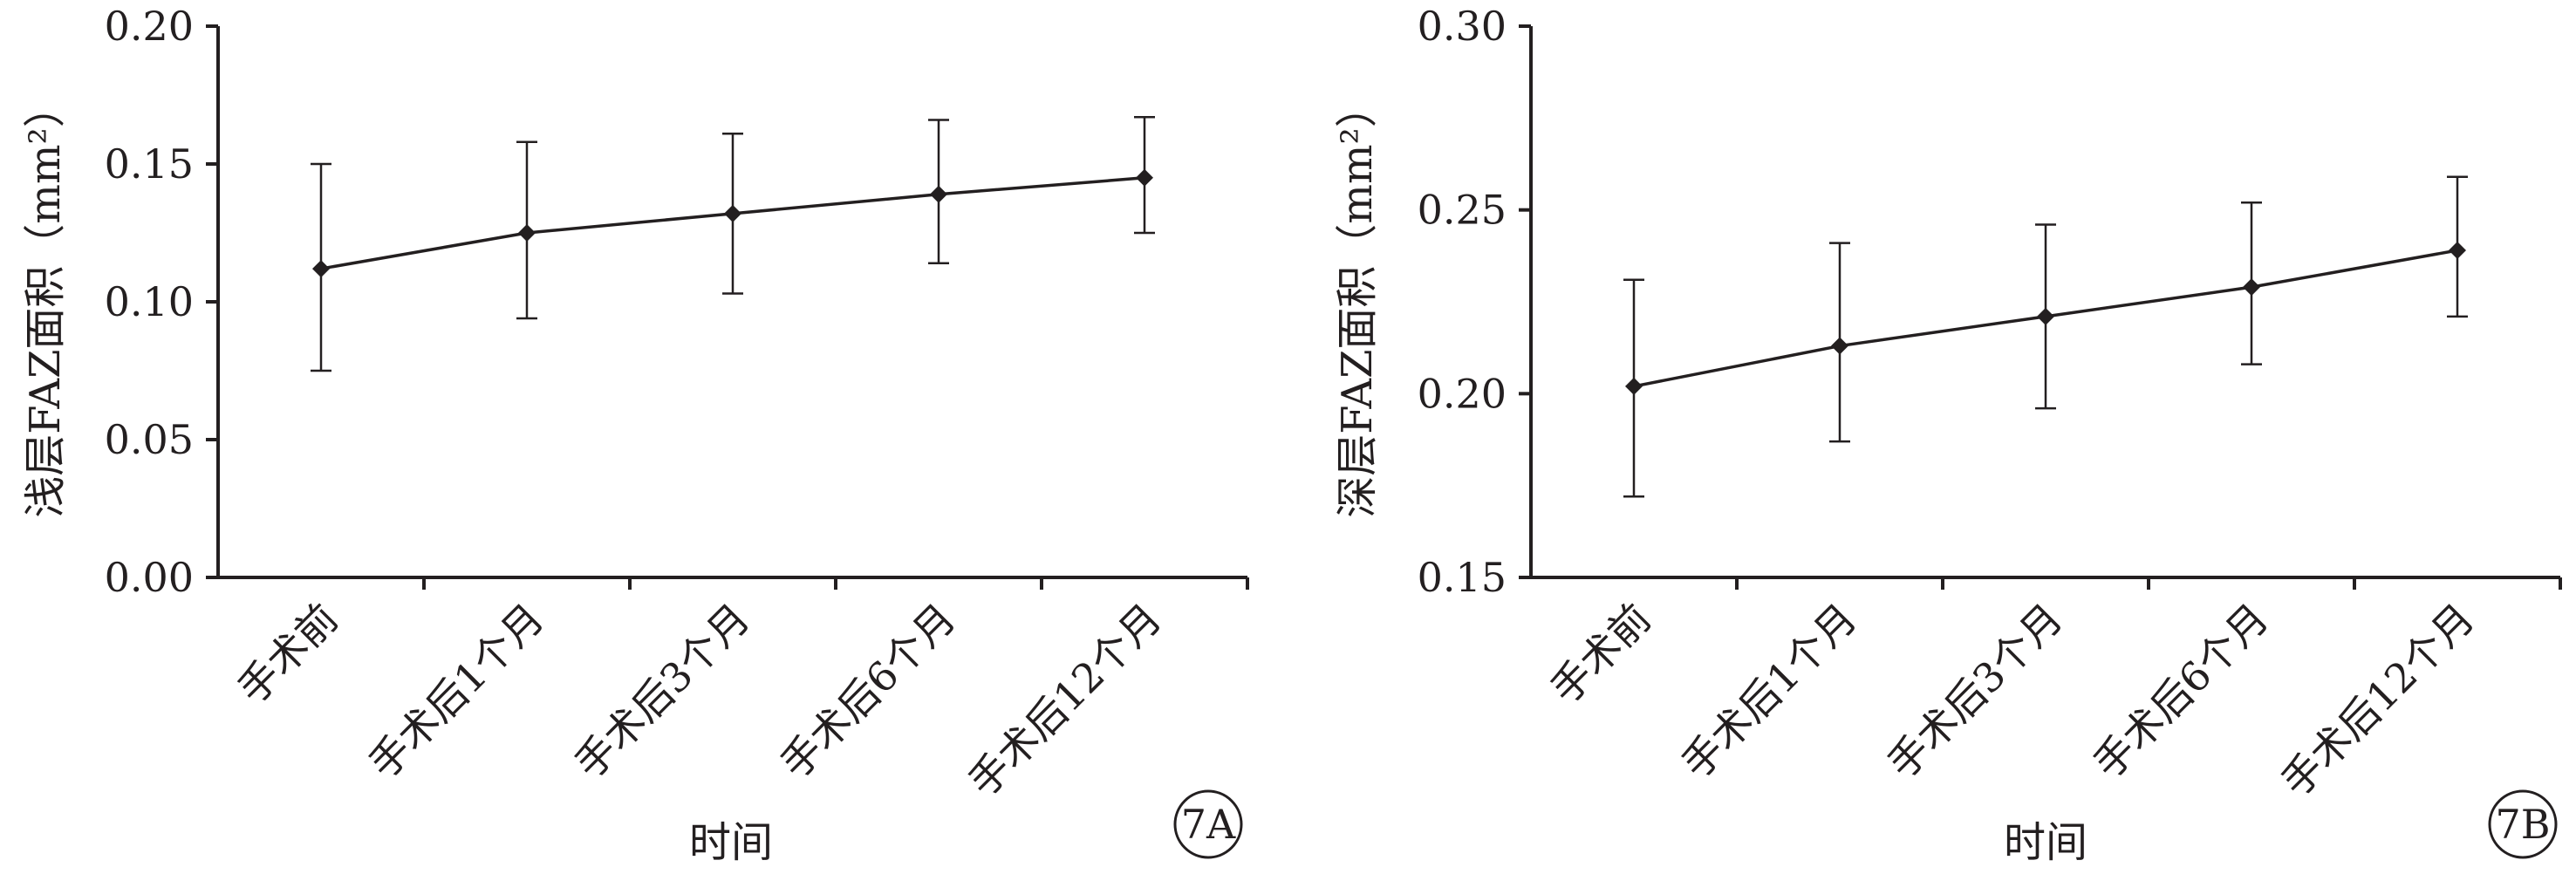  What do you see at coordinates (1462, 26) in the screenshot?
I see `y-tick-label: 0.30` at bounding box center [1462, 26].